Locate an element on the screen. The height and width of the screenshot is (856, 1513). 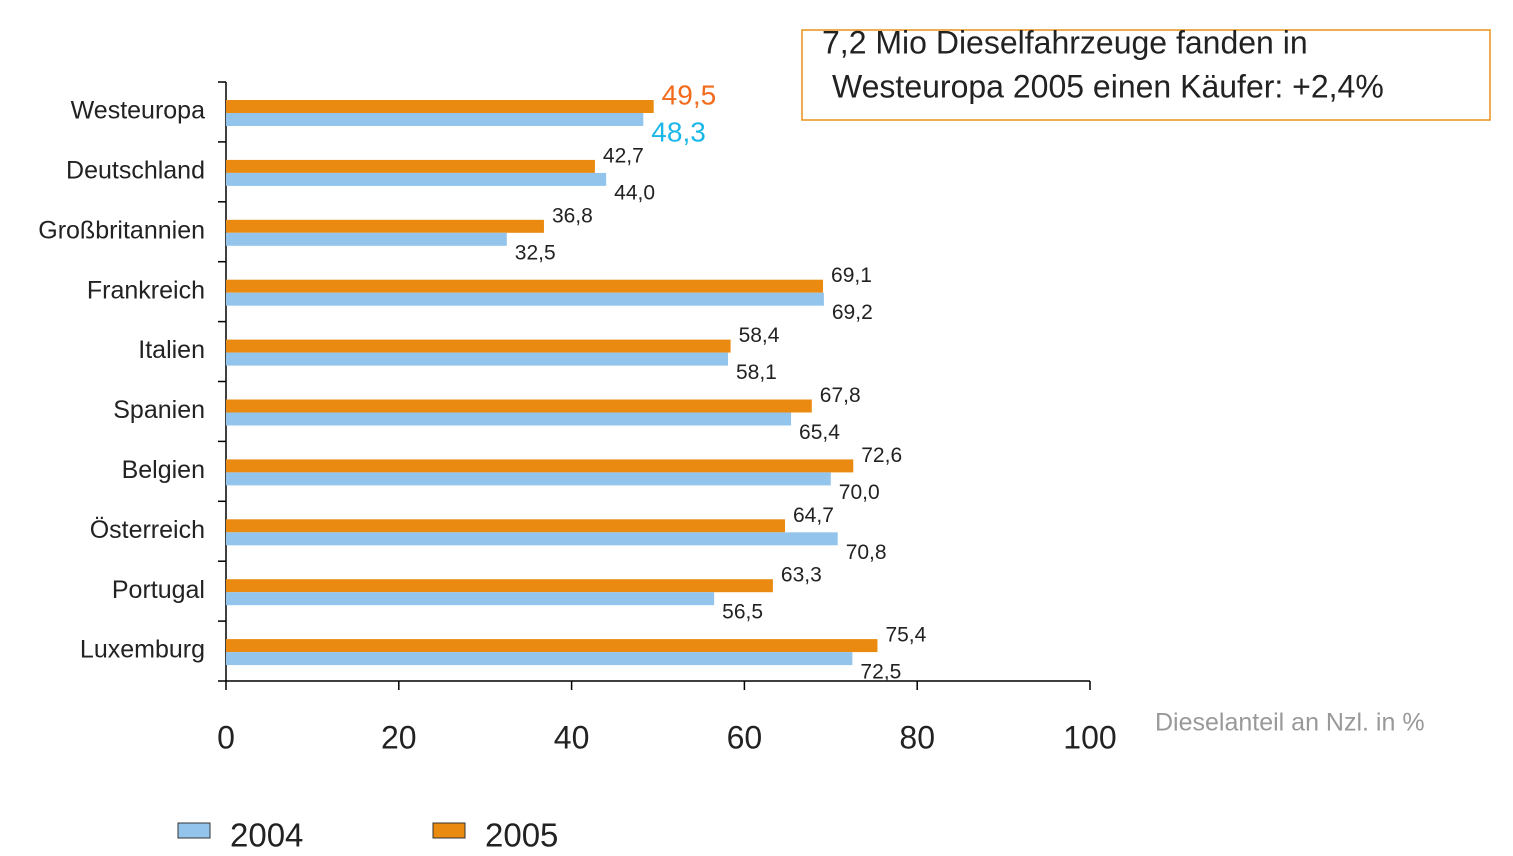
value-label: 36,8 is located at coordinates (572, 215).